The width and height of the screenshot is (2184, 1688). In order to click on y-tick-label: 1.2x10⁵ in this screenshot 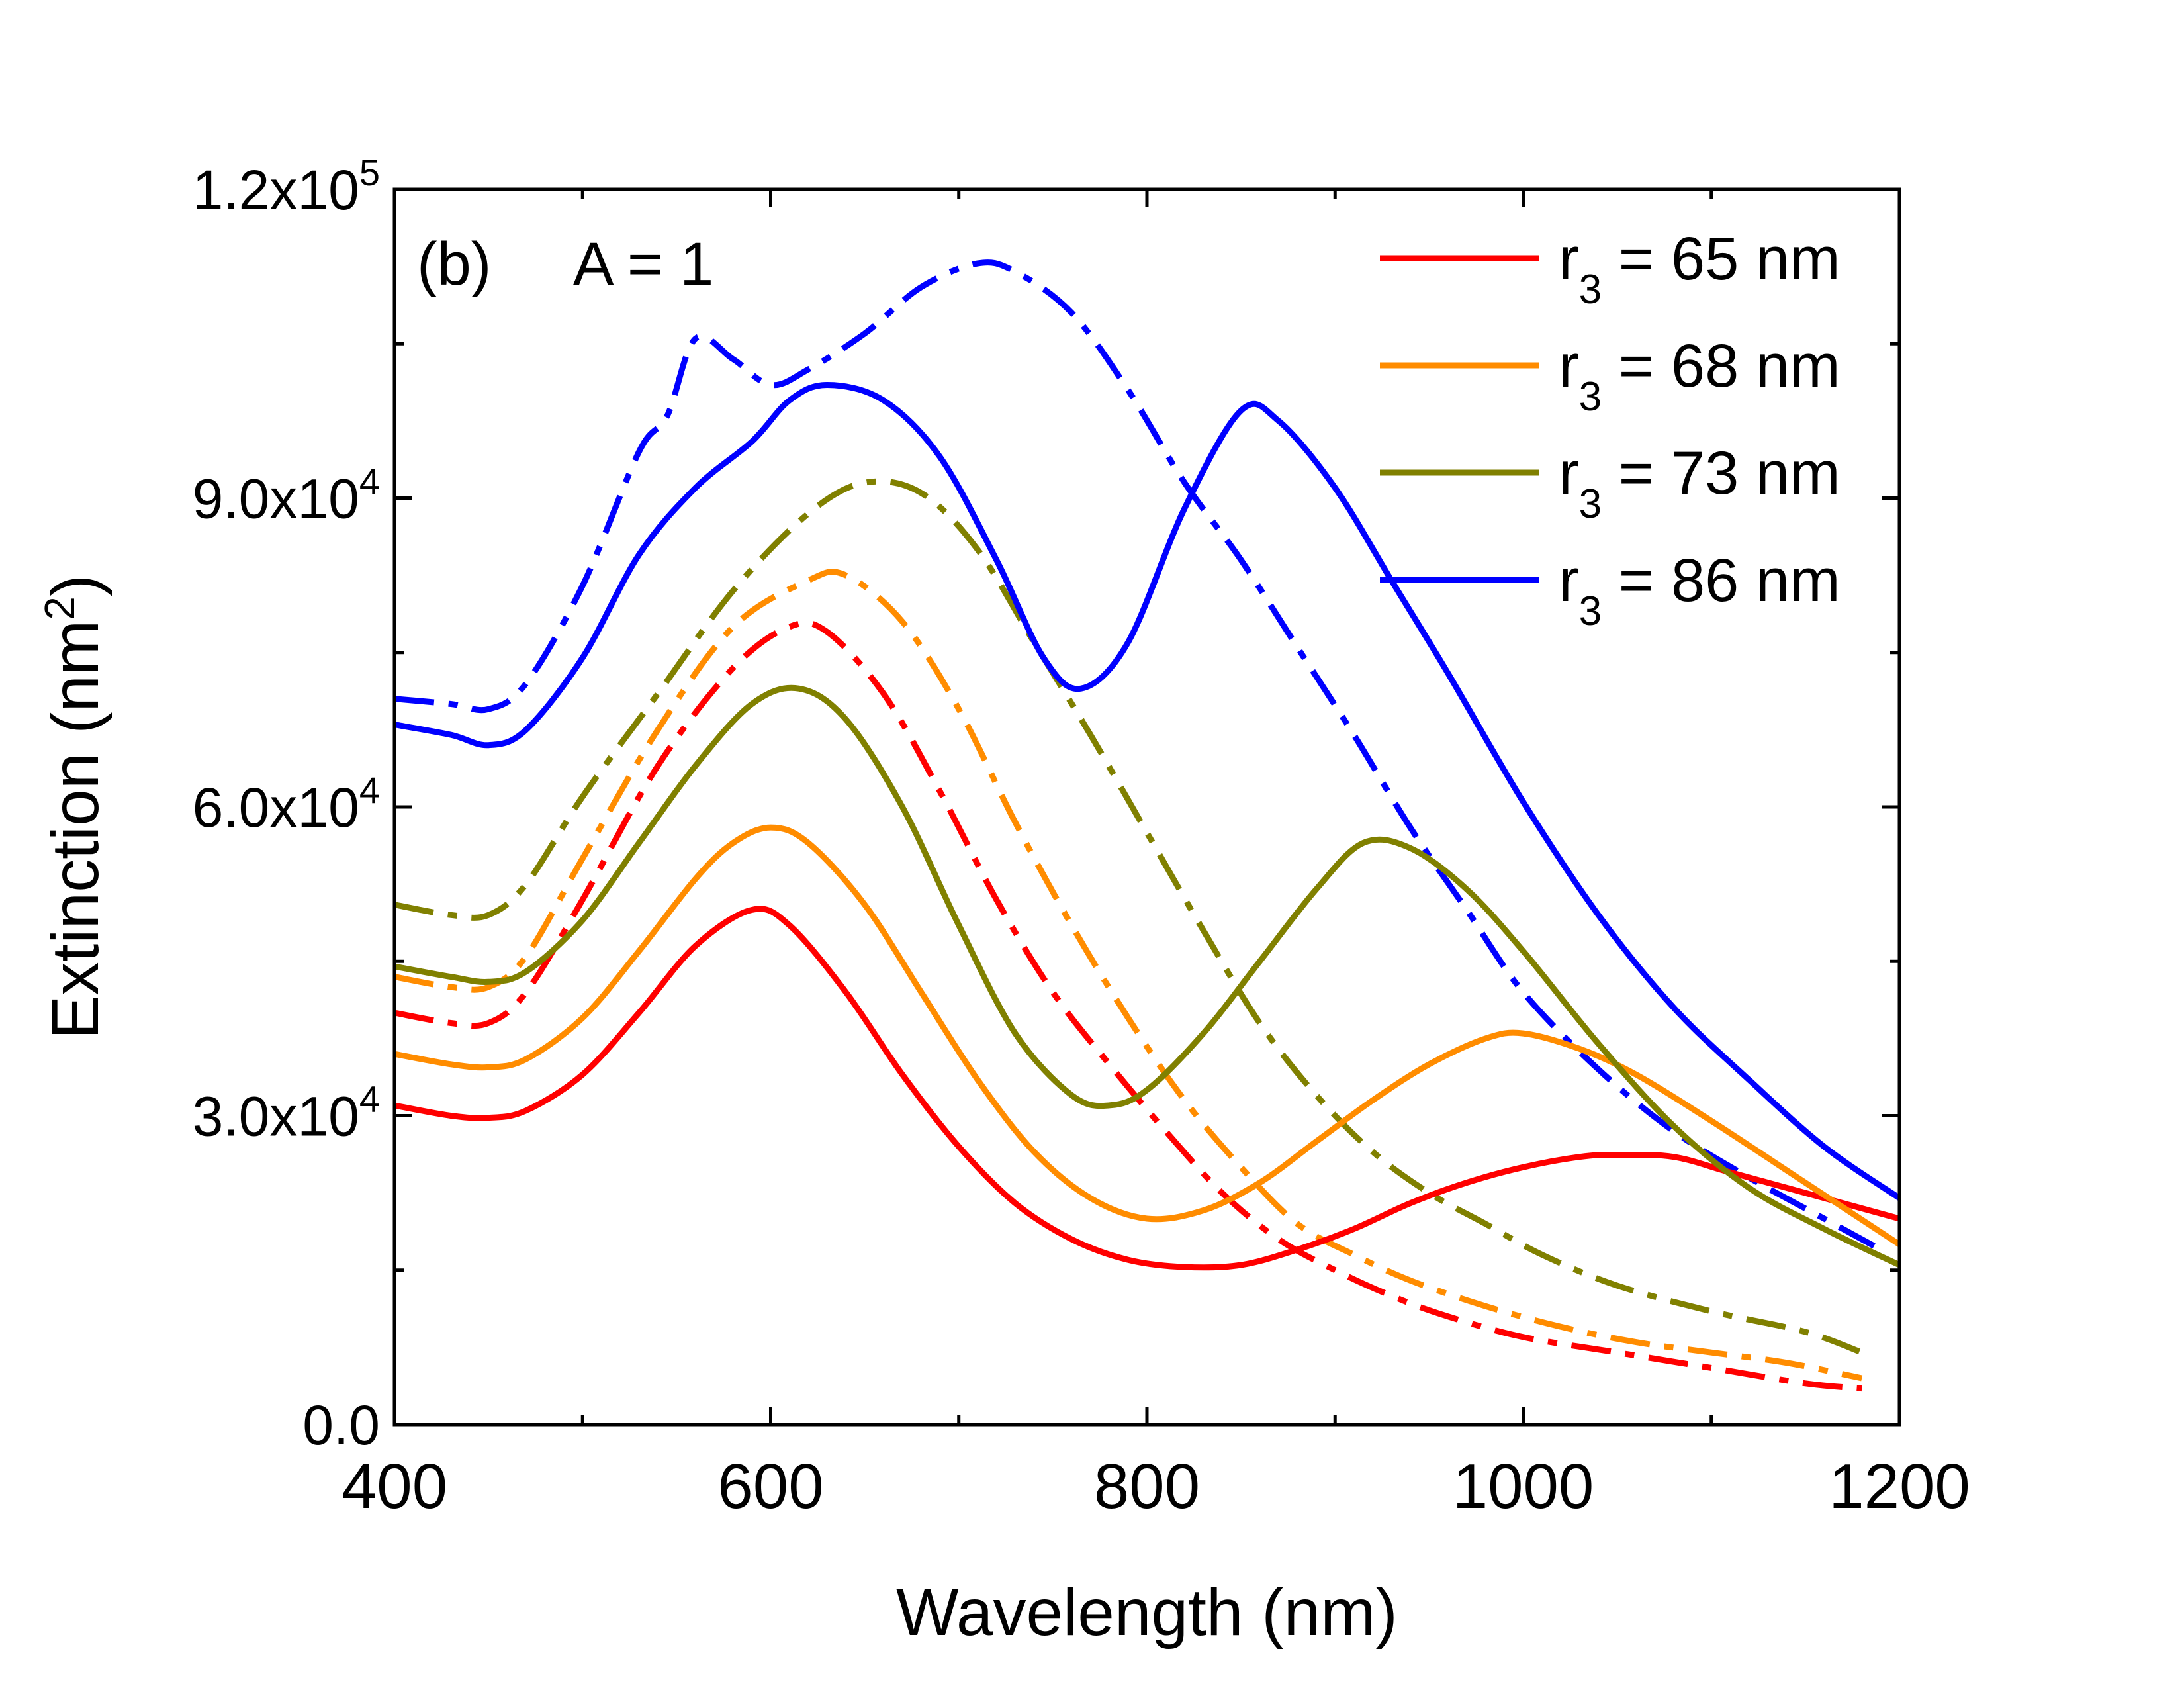, I will do `click(286, 186)`.